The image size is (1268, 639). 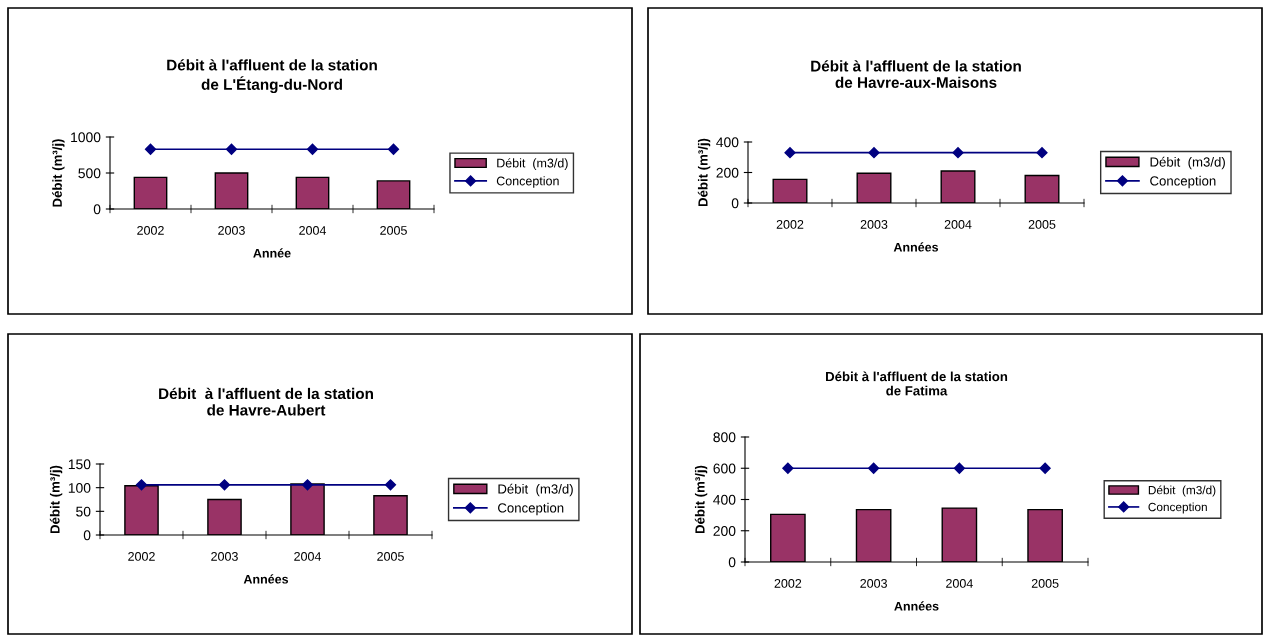 I want to click on y-tick-label: 150, so click(x=79, y=464).